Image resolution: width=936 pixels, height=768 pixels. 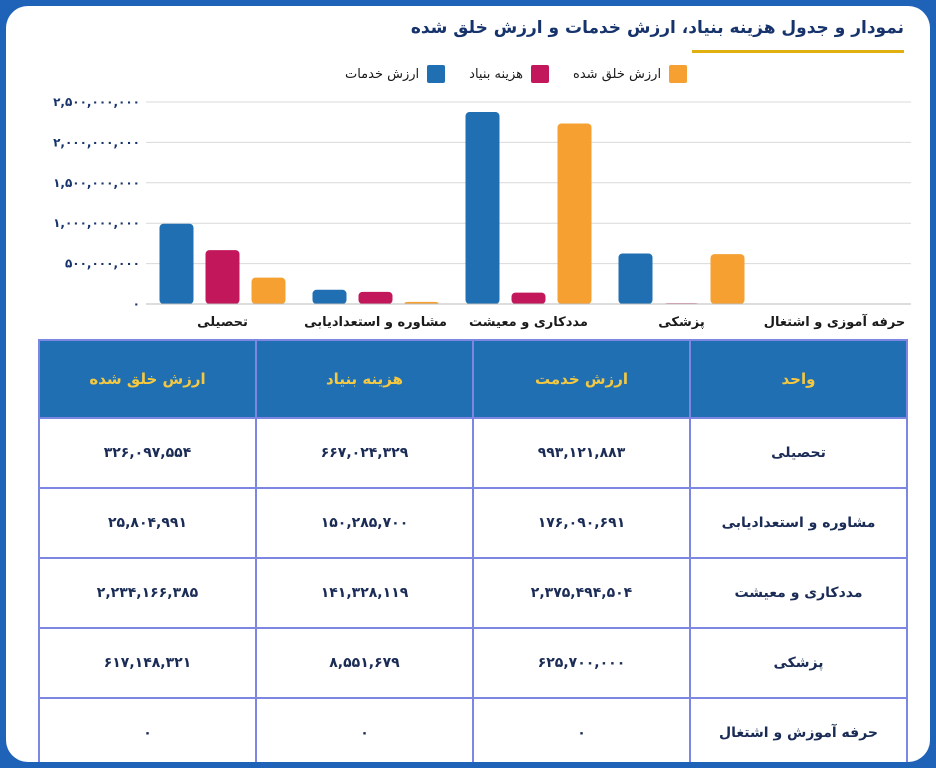 What do you see at coordinates (364, 379) in the screenshot?
I see `header-foundation-cost: هزینه بنیاد` at bounding box center [364, 379].